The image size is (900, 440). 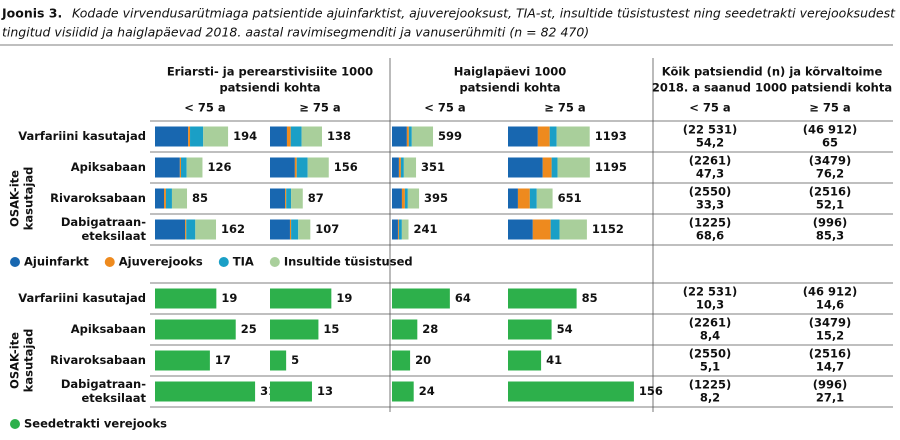 What do you see at coordinates (710, 236) in the screenshot?
I see `table-cell: 68,6` at bounding box center [710, 236].